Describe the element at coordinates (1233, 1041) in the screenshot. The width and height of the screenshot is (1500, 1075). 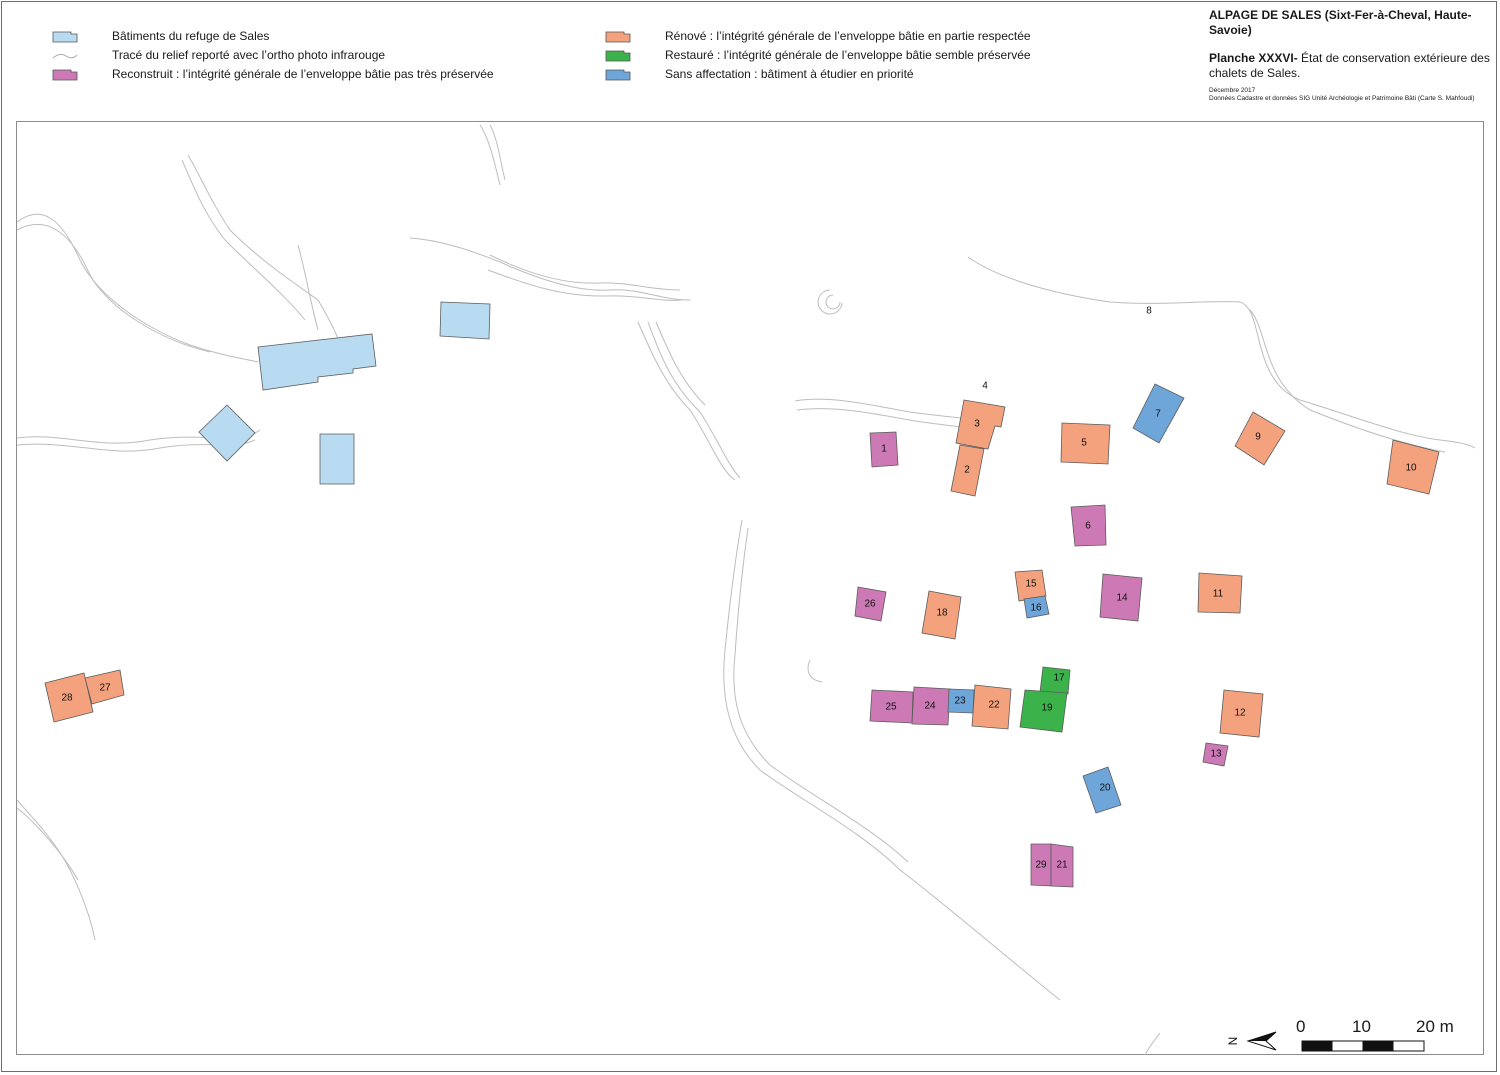
I see `north-letter: N` at that location.